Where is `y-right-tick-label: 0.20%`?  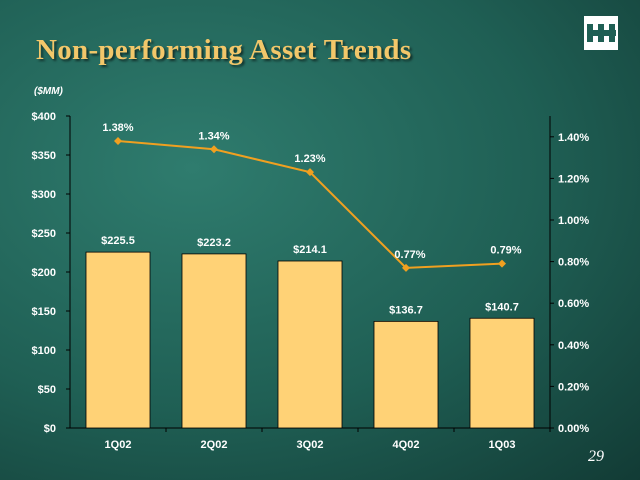 y-right-tick-label: 0.20% is located at coordinates (573, 387).